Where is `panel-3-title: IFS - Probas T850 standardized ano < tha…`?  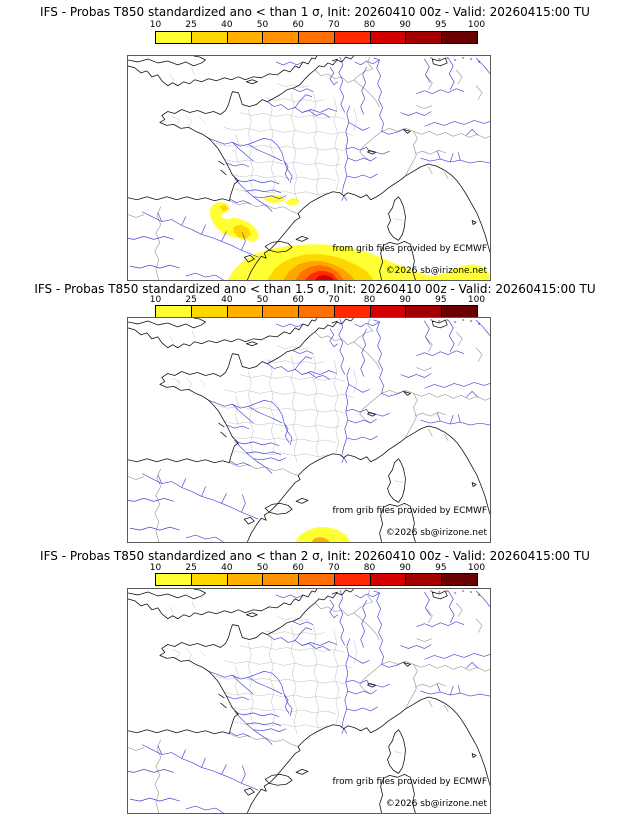 panel-3-title: IFS - Probas T850 standardized ano < tha… is located at coordinates (315, 556).